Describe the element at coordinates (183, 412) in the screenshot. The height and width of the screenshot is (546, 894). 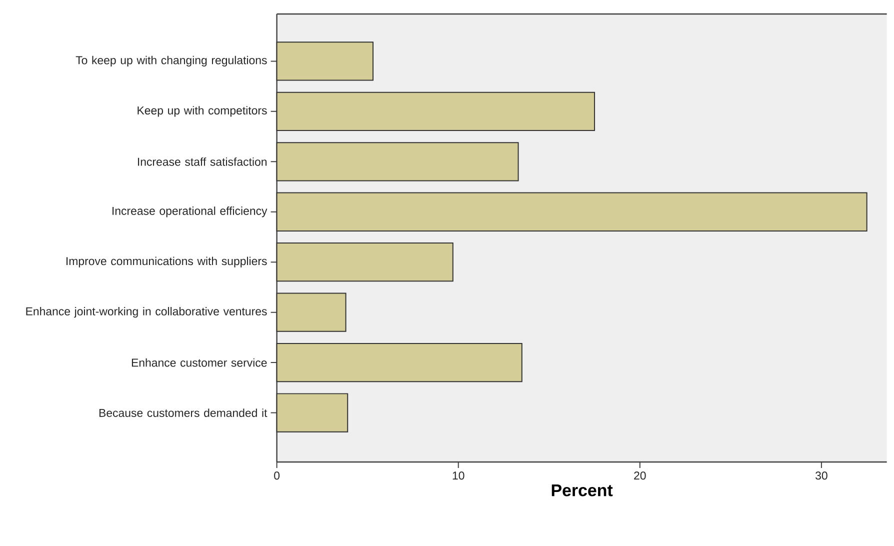
I see `y-tick-label: Because customers demanded it` at that location.